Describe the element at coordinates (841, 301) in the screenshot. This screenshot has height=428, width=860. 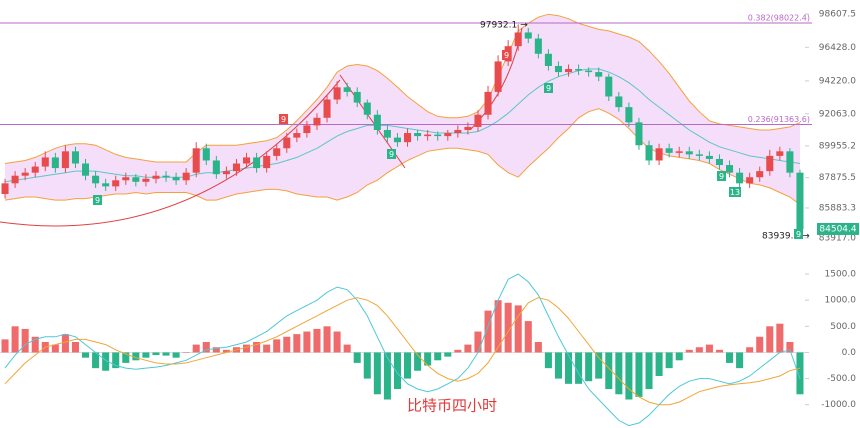
I see `y-tick-label: 1000.0` at that location.